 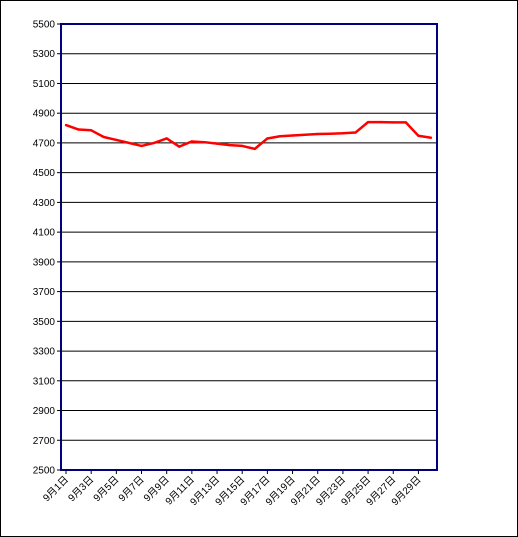 What do you see at coordinates (44, 441) in the screenshot?
I see `y-tick-label: 2700` at bounding box center [44, 441].